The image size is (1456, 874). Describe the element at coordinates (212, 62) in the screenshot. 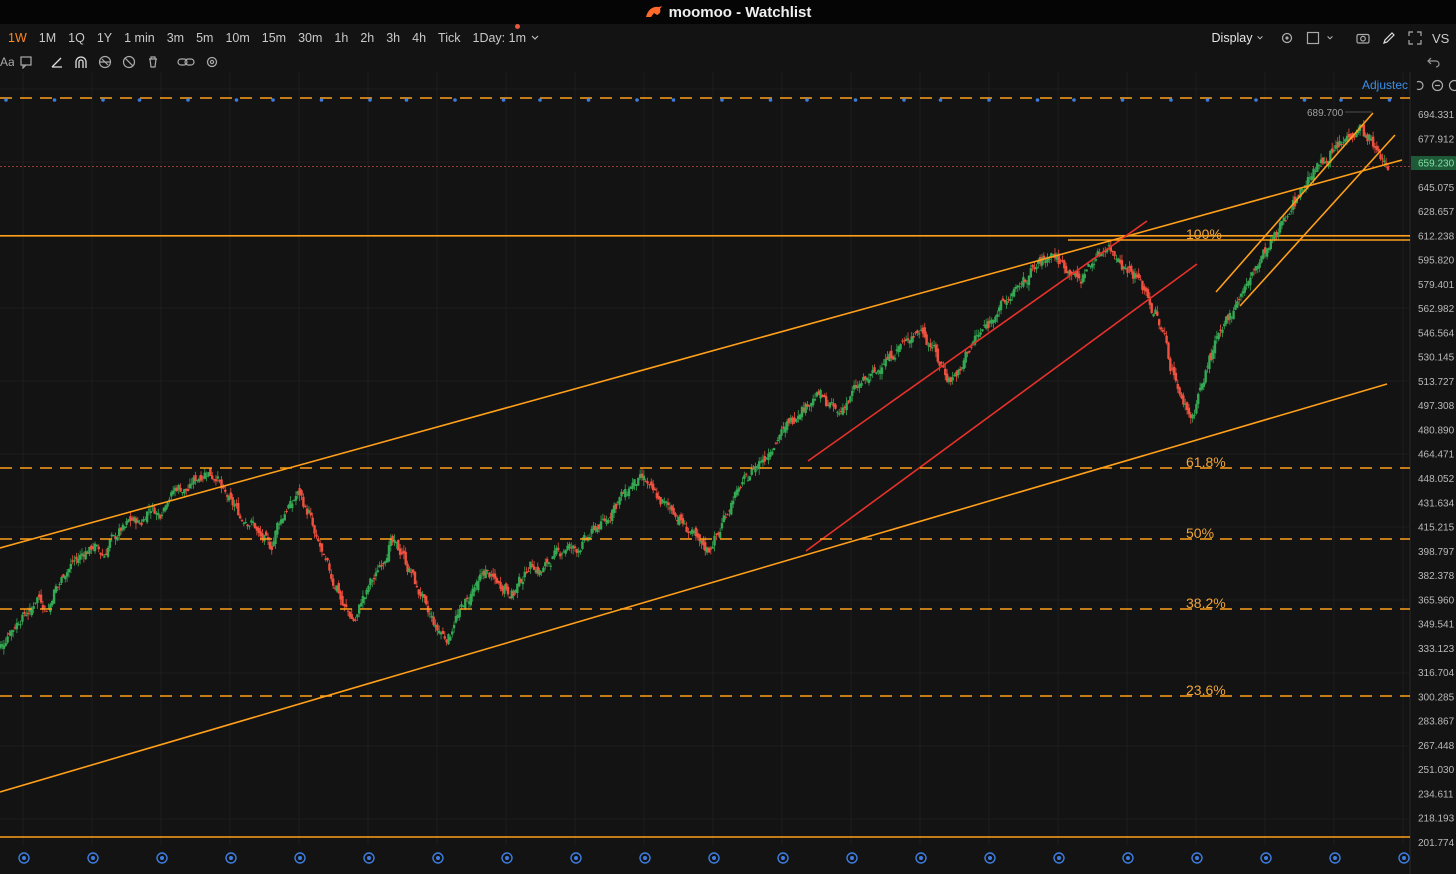

I see `settings-icon` at that location.